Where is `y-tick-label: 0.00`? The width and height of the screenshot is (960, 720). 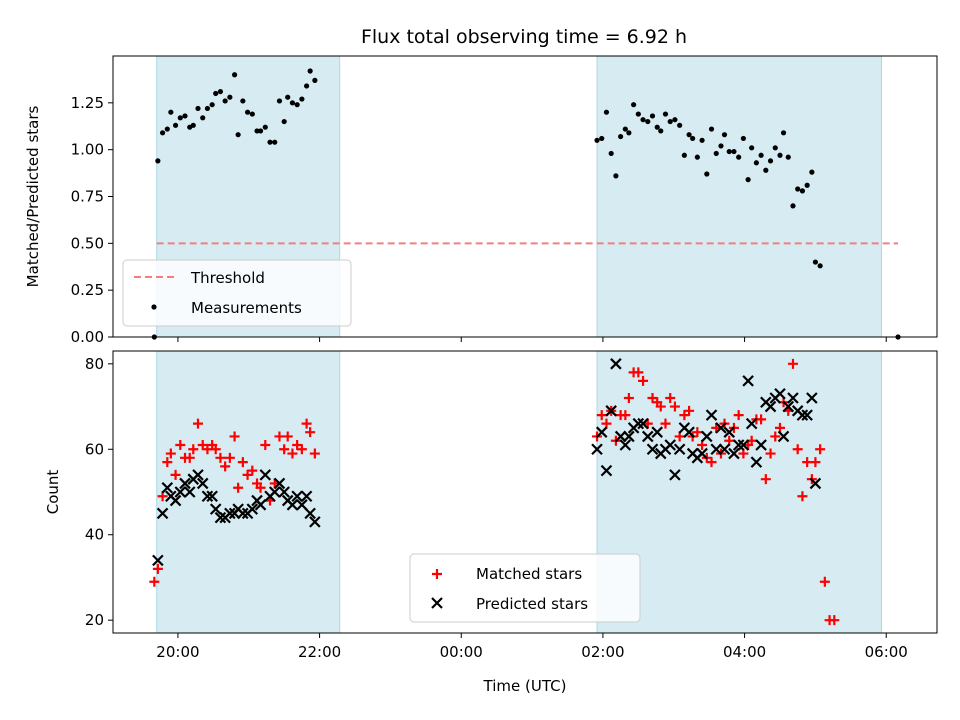
y-tick-label: 0.00 is located at coordinates (87, 337).